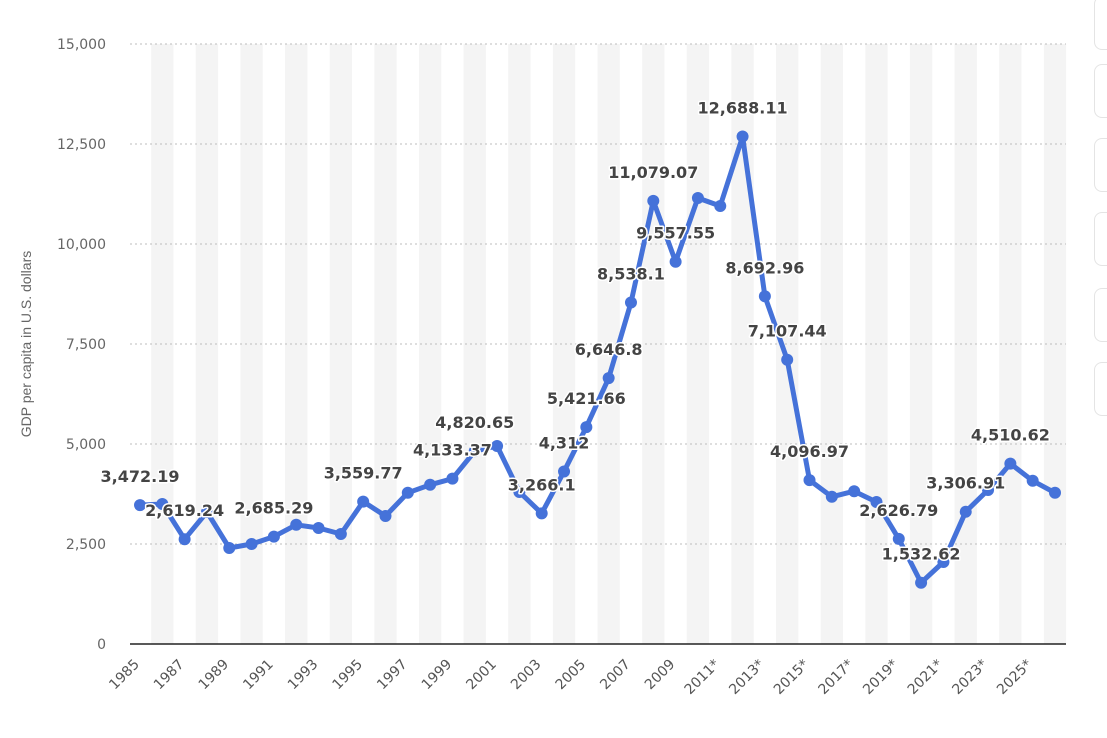 Image resolution: width=1107 pixels, height=738 pixels. What do you see at coordinates (184, 510) in the screenshot?
I see `data-label: 2,619.24` at bounding box center [184, 510].